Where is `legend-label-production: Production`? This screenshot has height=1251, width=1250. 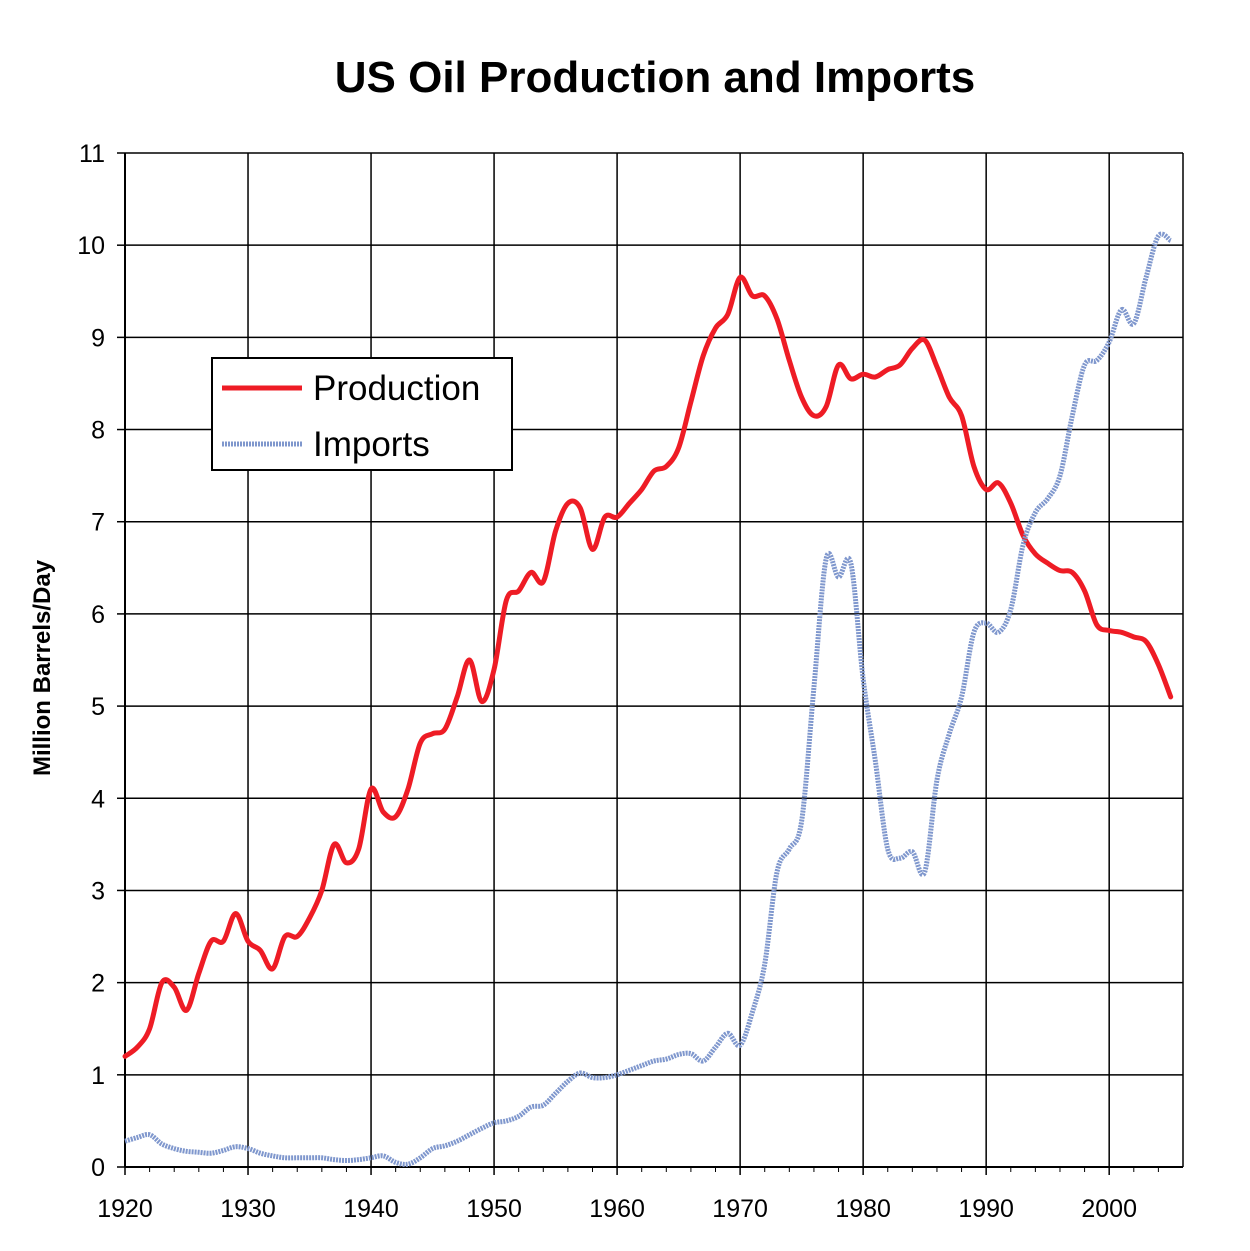 legend-label-production: Production is located at coordinates (396, 388).